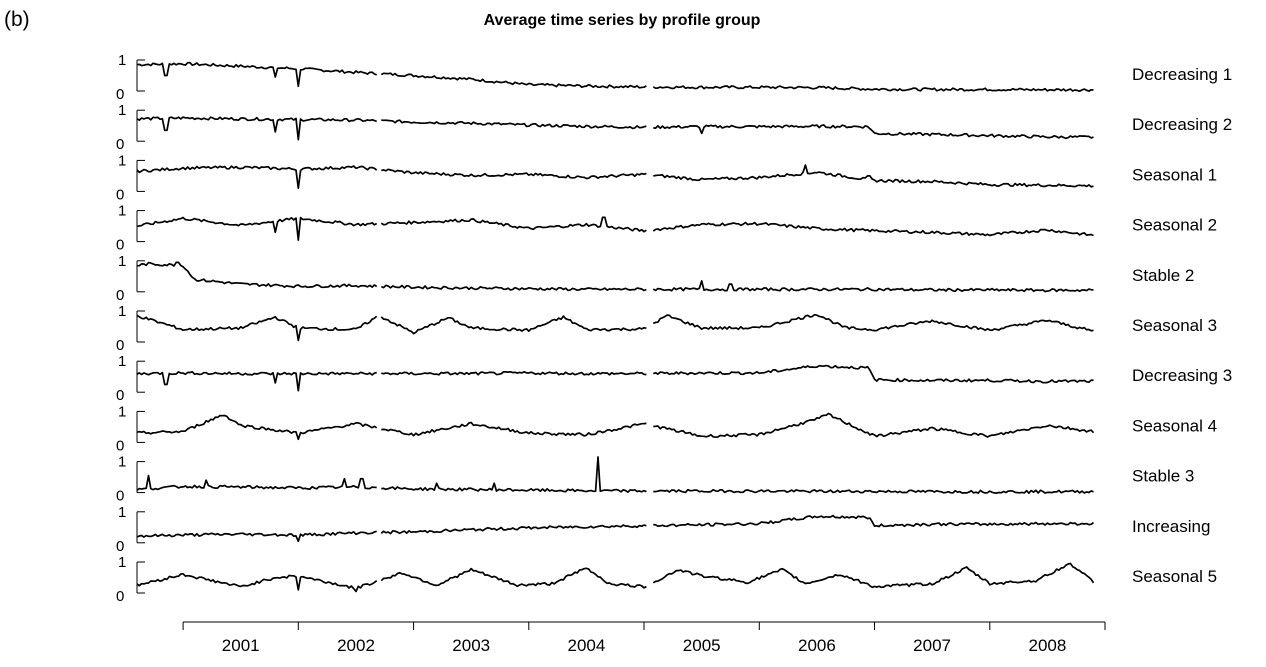 The width and height of the screenshot is (1266, 667). I want to click on series-row: 1 0 Seasonal 4, so click(666, 428).